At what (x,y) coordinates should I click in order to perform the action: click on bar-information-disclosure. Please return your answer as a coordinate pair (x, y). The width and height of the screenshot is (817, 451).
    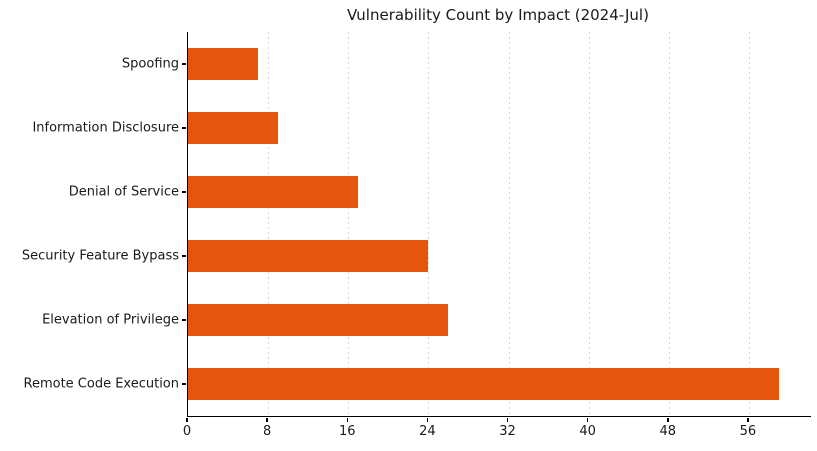
    Looking at the image, I should click on (233, 128).